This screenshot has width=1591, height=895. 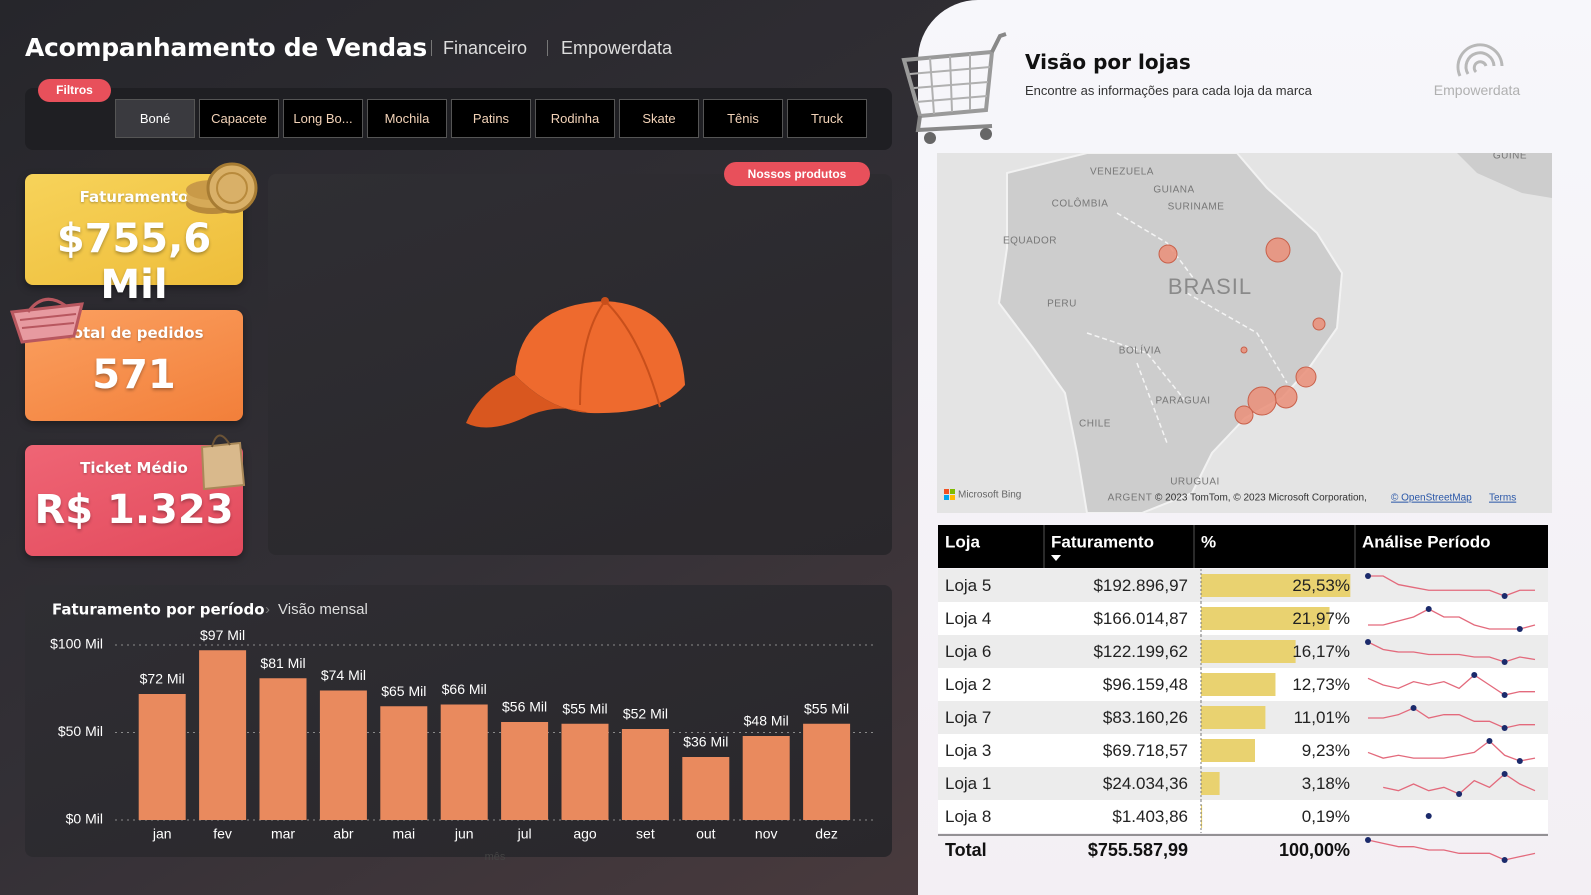 What do you see at coordinates (485, 48) in the screenshot?
I see `nav-link: Financeiro` at bounding box center [485, 48].